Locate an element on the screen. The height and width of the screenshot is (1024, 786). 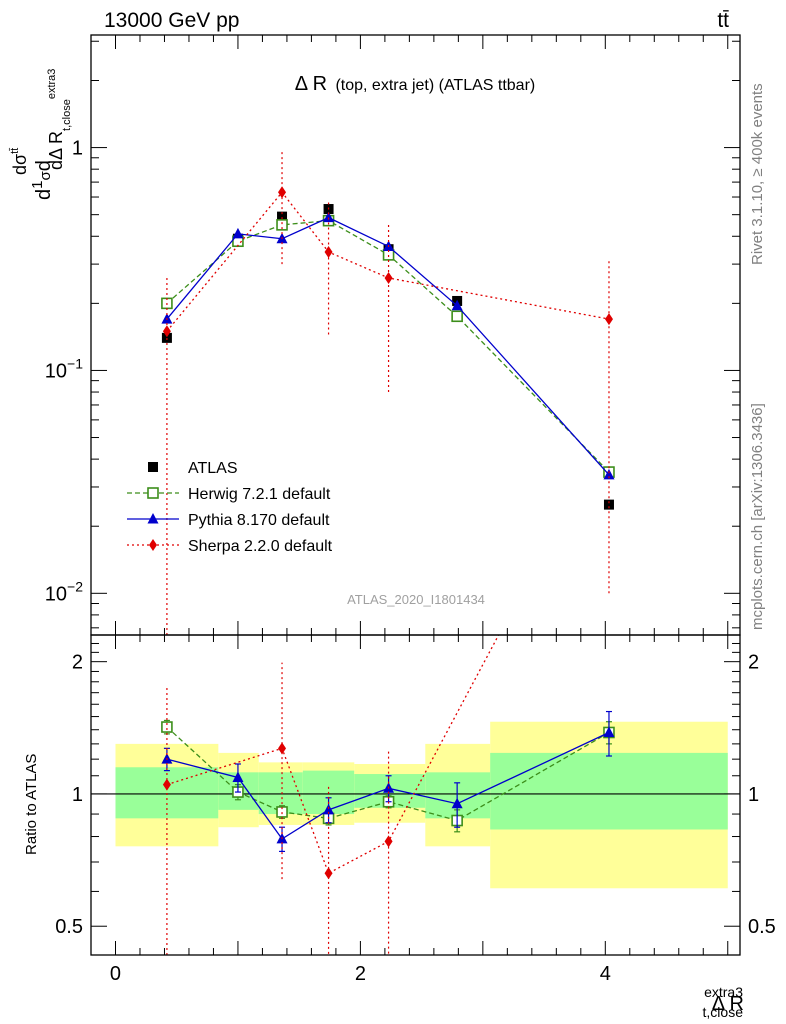
y-tick-label-exp: −2 is located at coordinates (75, 586).